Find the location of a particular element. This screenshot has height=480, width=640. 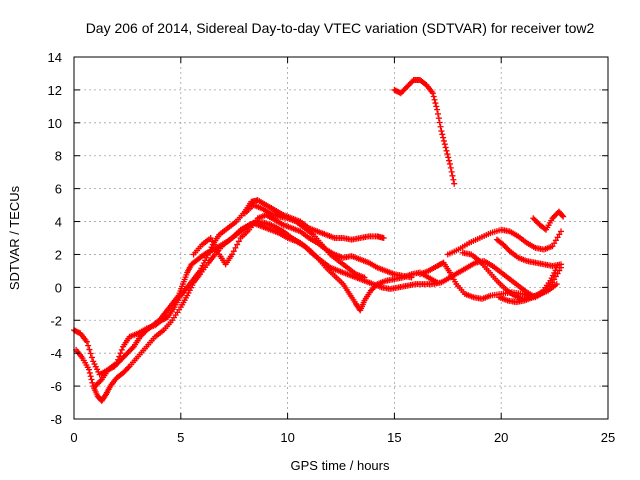

y-tick-label: 14 is located at coordinates (55, 57).